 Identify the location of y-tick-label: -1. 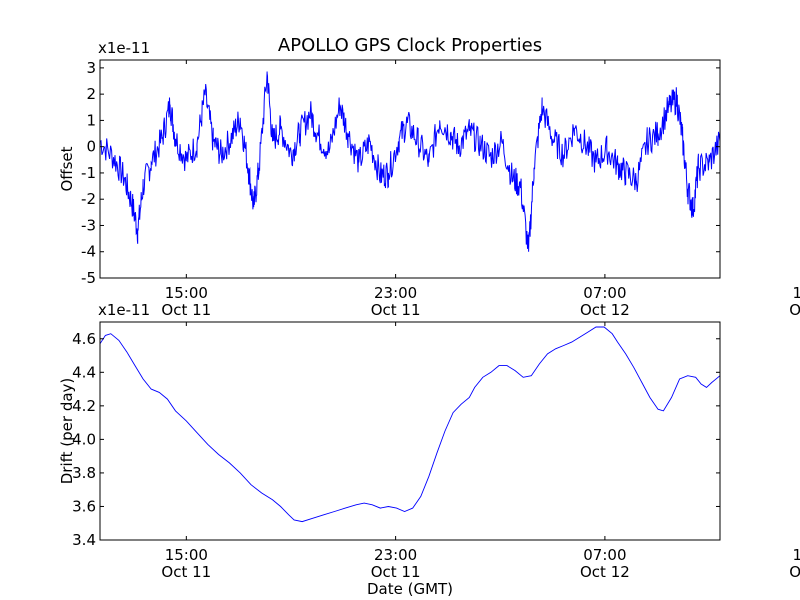
(88, 173).